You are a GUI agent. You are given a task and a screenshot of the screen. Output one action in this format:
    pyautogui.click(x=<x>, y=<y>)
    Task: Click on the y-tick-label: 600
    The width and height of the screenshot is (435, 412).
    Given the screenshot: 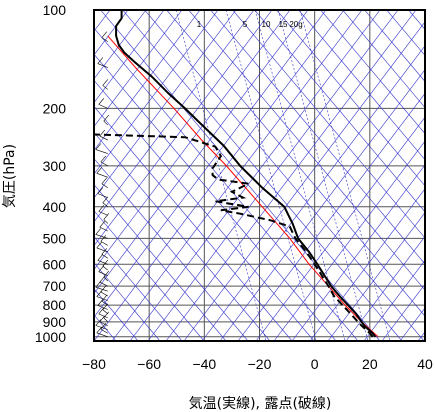 What is the action you would take?
    pyautogui.click(x=55, y=264)
    